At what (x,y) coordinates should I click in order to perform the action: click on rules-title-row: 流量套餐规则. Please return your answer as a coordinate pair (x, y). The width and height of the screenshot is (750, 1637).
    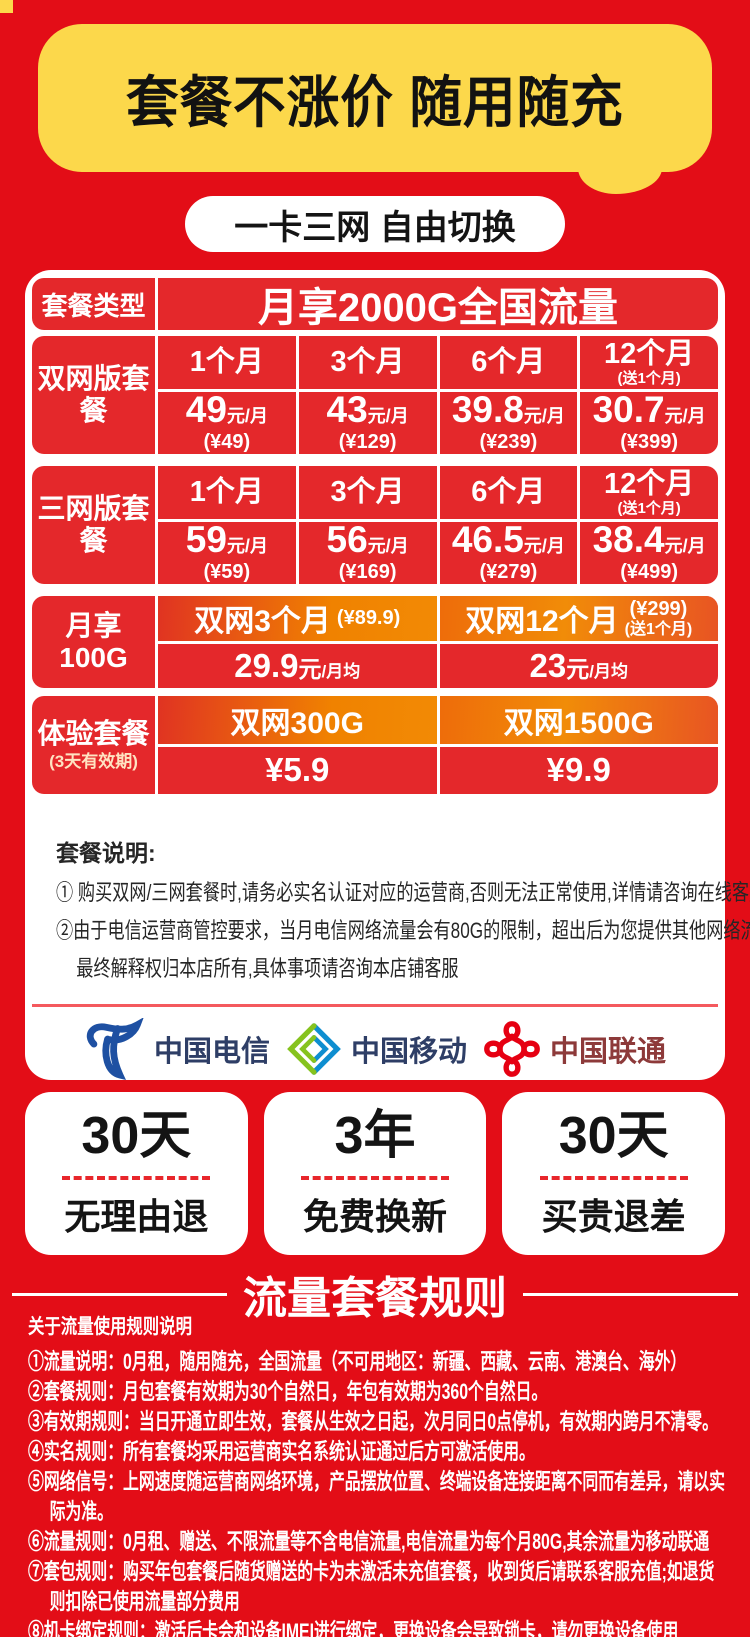
    Looking at the image, I should click on (375, 1294).